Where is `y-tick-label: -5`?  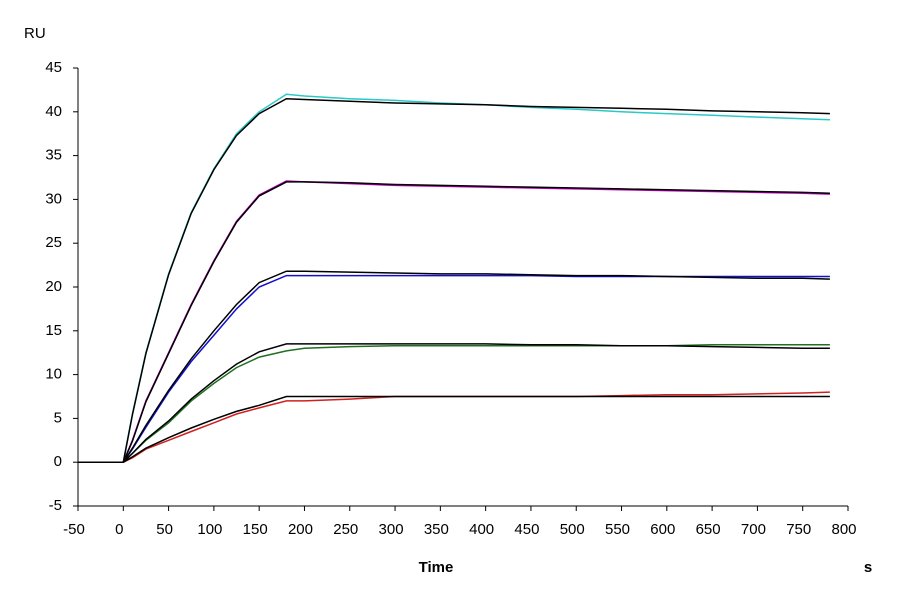
y-tick-label: -5 is located at coordinates (55, 505).